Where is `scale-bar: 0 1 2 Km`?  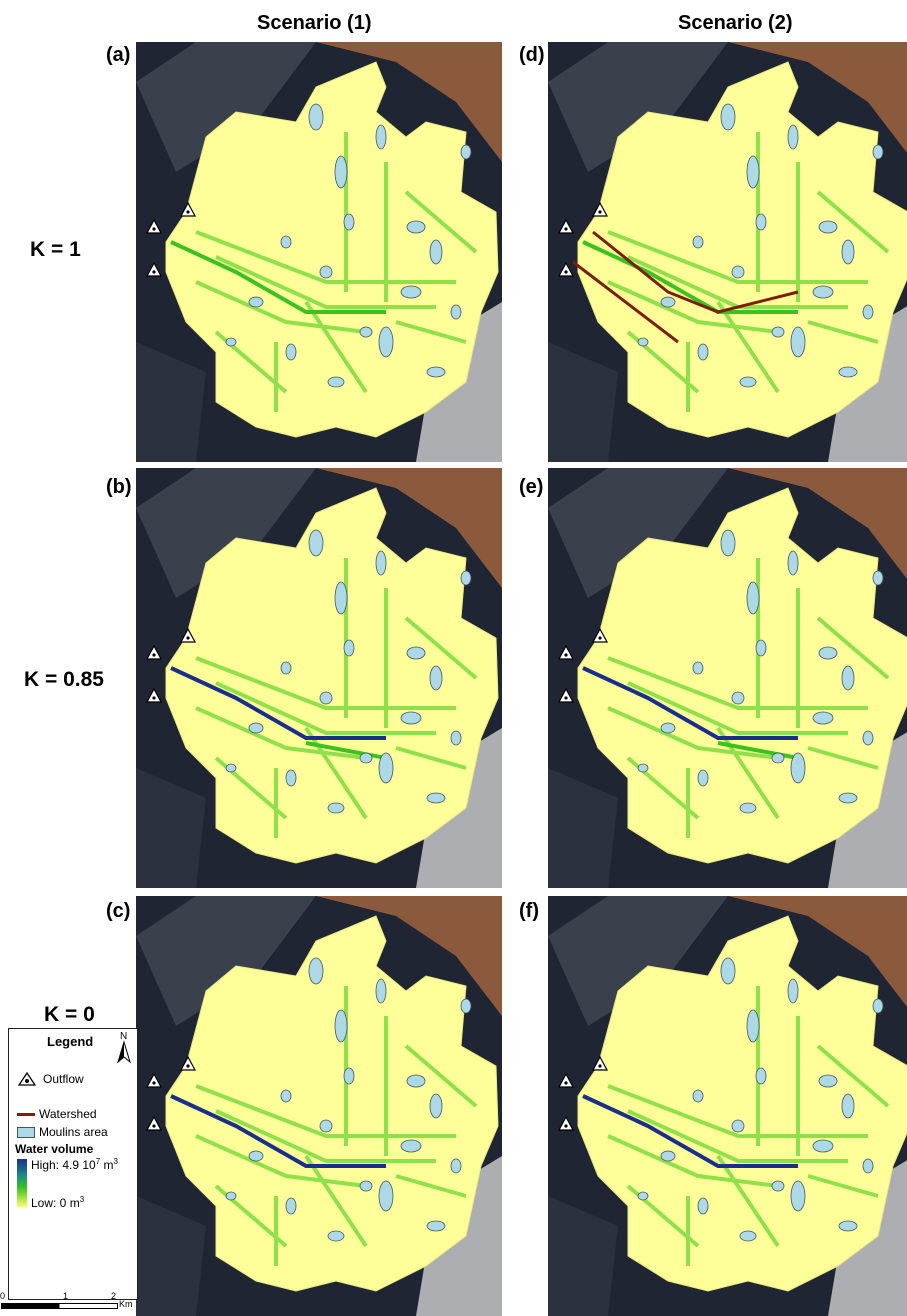
scale-bar: 0 1 2 Km is located at coordinates (68, 1300).